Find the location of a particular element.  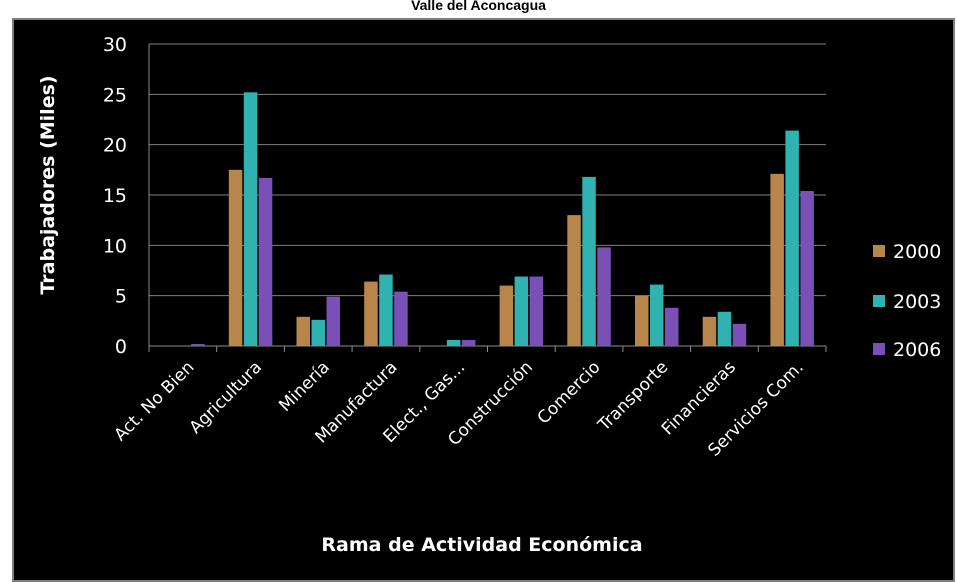

y-axis-title: Trabajadores (Miles) is located at coordinates (48, 184).